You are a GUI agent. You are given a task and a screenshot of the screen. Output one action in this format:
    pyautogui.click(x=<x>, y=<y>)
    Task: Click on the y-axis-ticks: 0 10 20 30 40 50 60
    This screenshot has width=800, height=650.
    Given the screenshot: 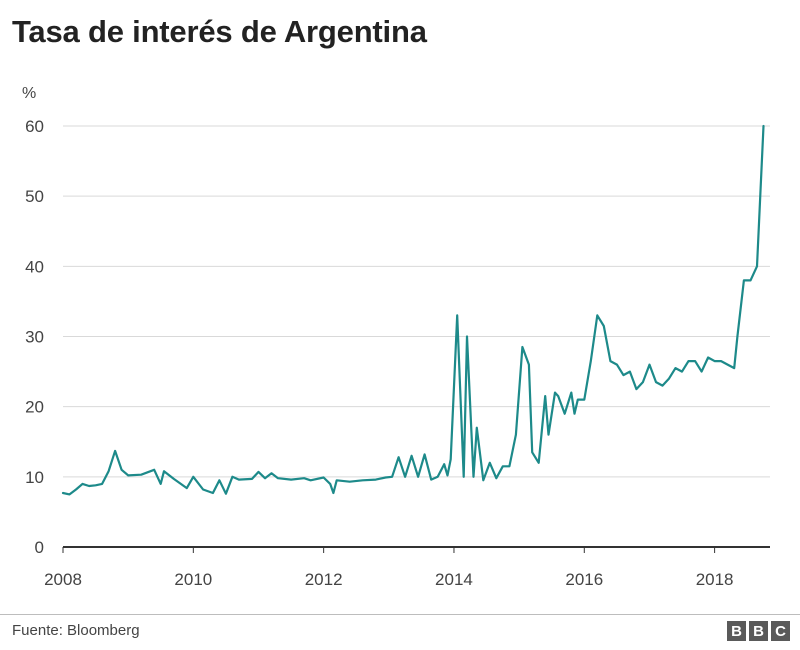 What is the action you would take?
    pyautogui.click(x=34, y=337)
    